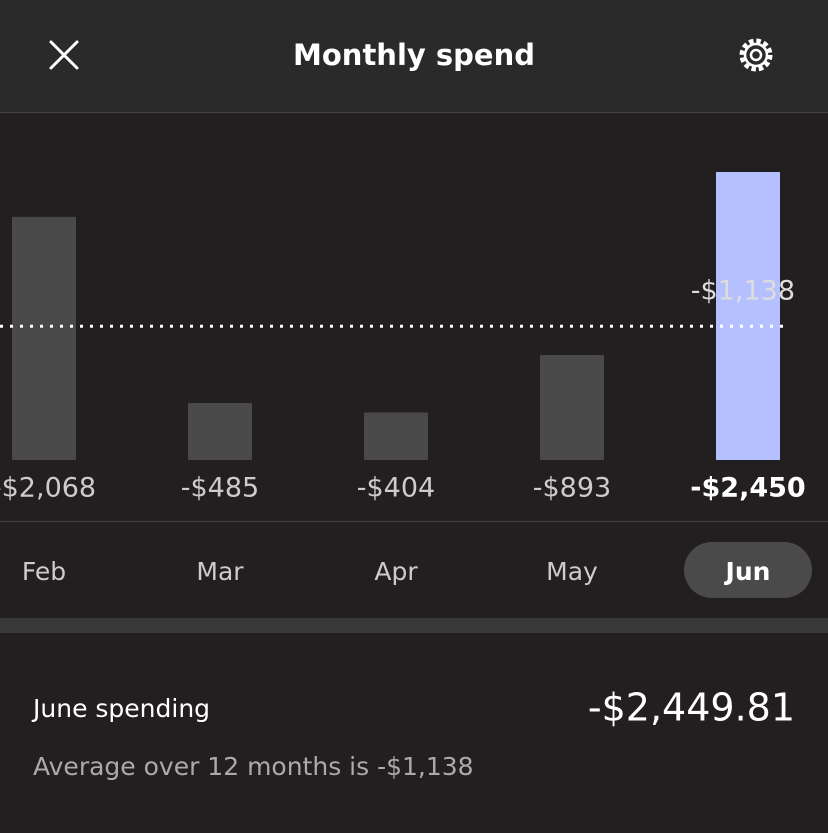 Image resolution: width=828 pixels, height=833 pixels. What do you see at coordinates (48, 488) in the screenshot?
I see `value-label: -$2,068` at bounding box center [48, 488].